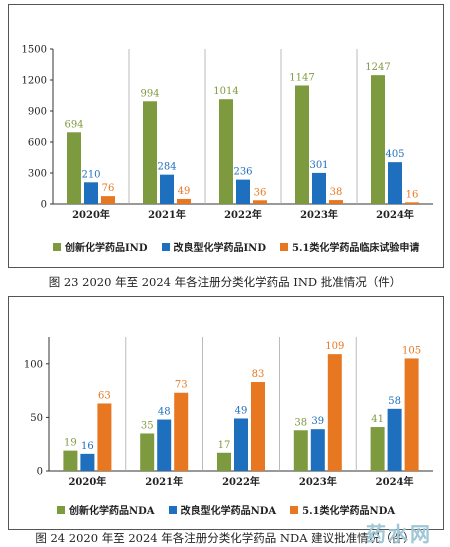  Describe the element at coordinates (34, 81) in the screenshot. I see `y-tick-label: 1200` at that location.